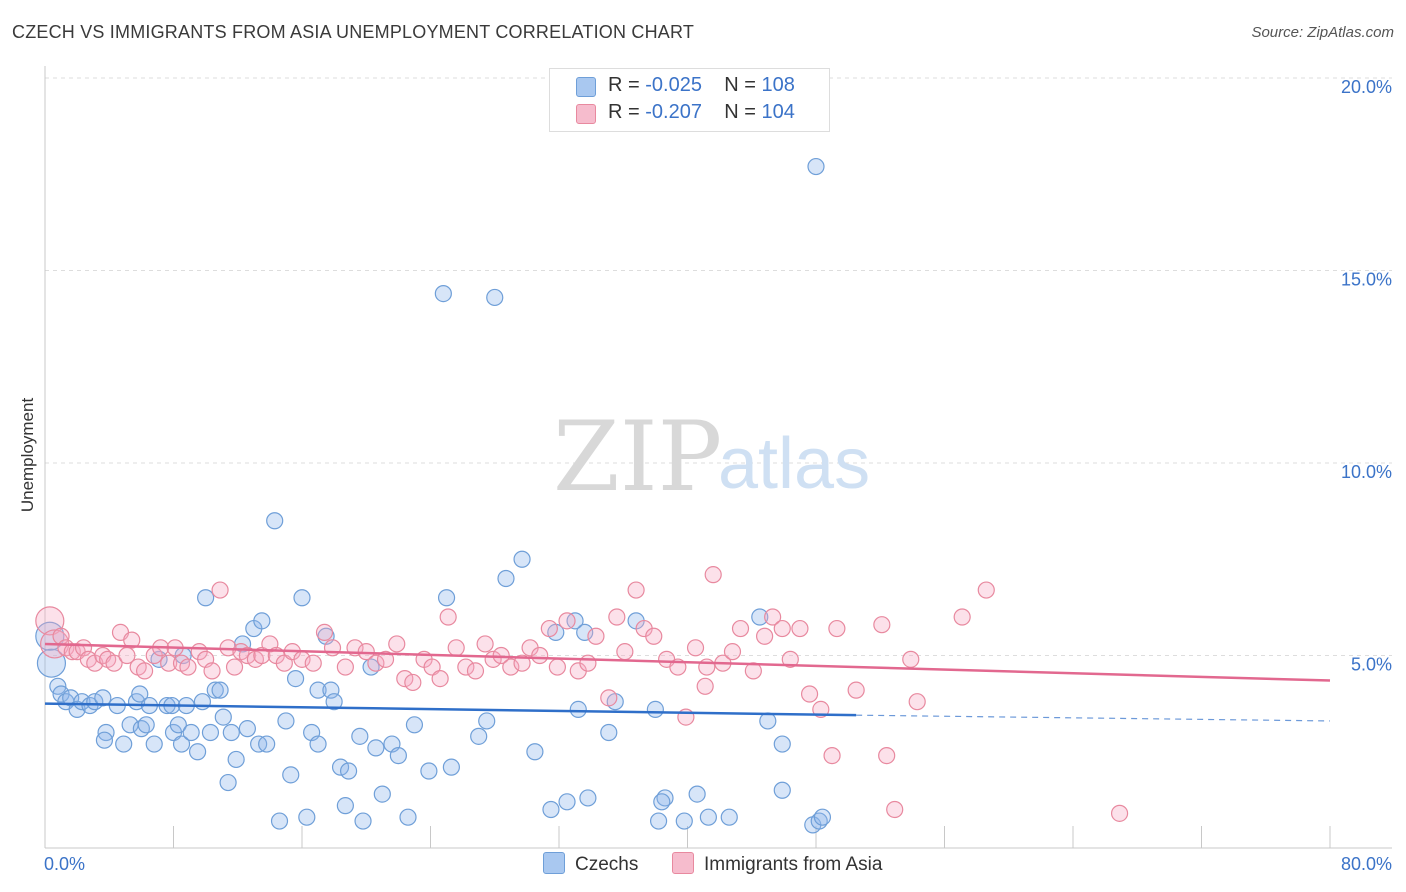 This screenshot has height=892, width=1406. What do you see at coordinates (1366, 376) in the screenshot?
I see `y-tick-labels: 5.0% 10.0% 15.0% 20.0%` at bounding box center [1366, 376].